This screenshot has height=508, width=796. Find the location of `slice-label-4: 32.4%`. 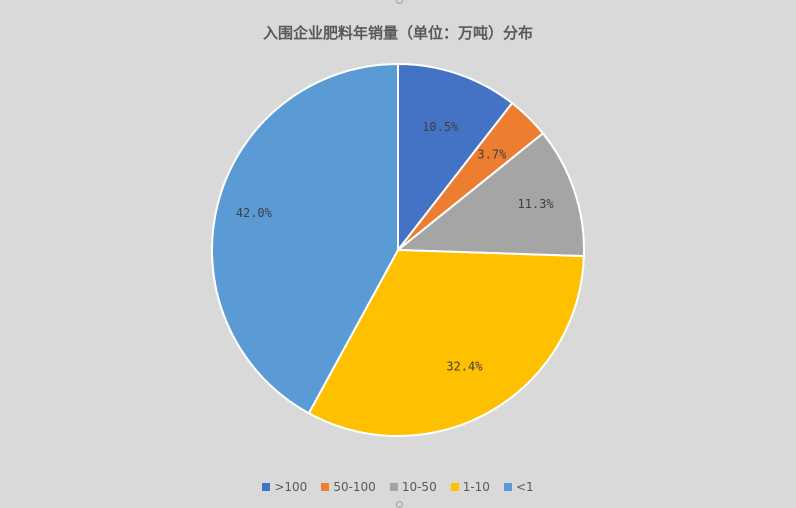

slice-label-4: 32.4% is located at coordinates (464, 366).